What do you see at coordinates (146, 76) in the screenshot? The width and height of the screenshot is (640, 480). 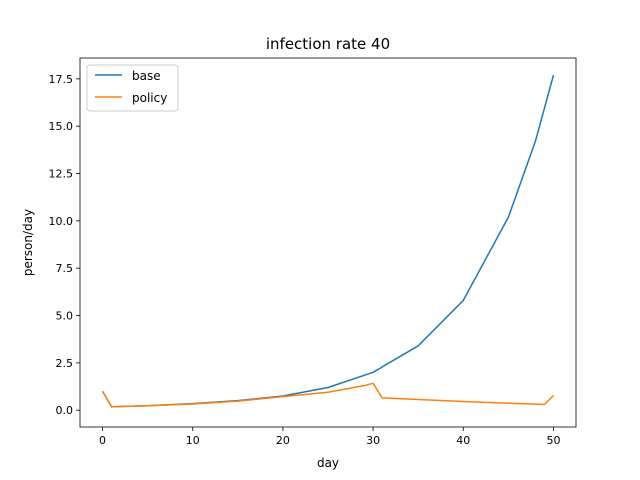 I see `legend-label-base: base` at bounding box center [146, 76].